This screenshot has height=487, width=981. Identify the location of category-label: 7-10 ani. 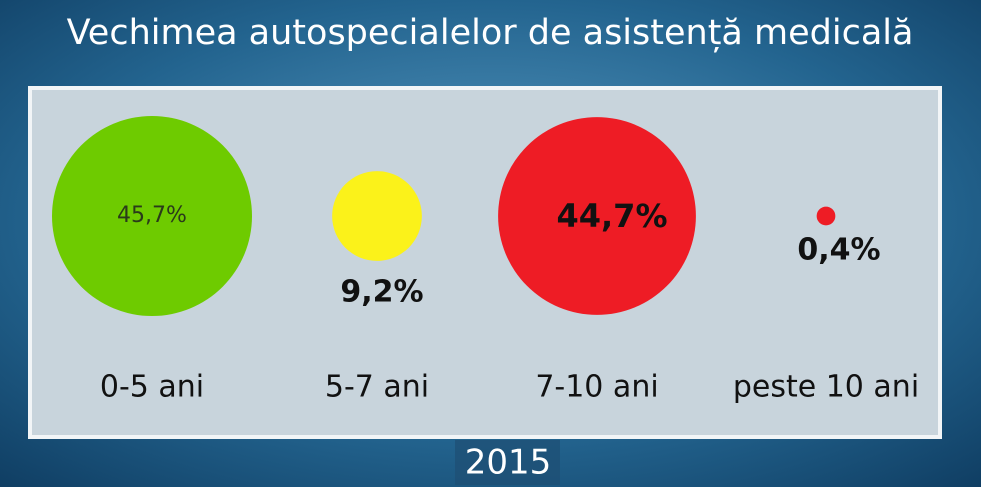
(596, 387).